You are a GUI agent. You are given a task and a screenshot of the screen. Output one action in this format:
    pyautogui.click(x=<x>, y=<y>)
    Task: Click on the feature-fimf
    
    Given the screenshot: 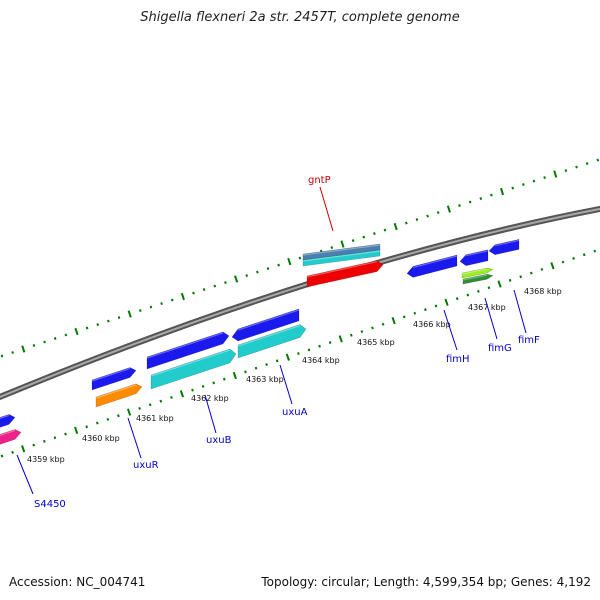 What is the action you would take?
    pyautogui.click(x=504, y=247)
    